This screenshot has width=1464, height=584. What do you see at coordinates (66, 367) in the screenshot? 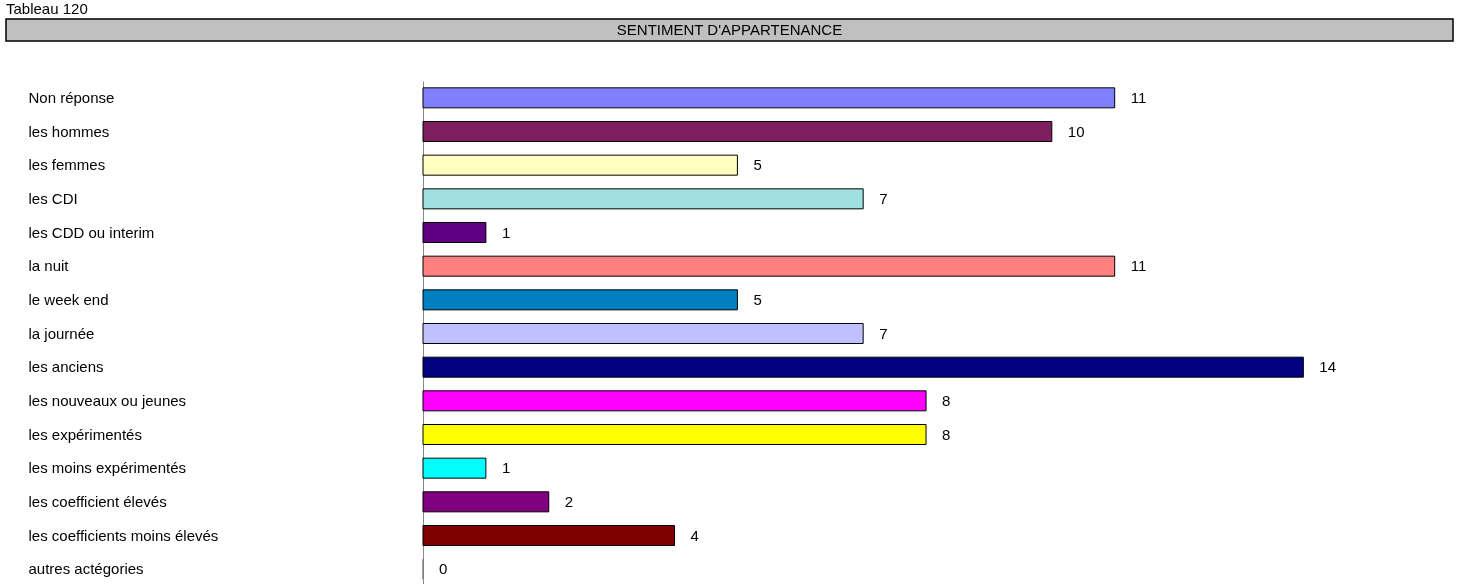
I see `y-tick-label: les anciens` at bounding box center [66, 367].